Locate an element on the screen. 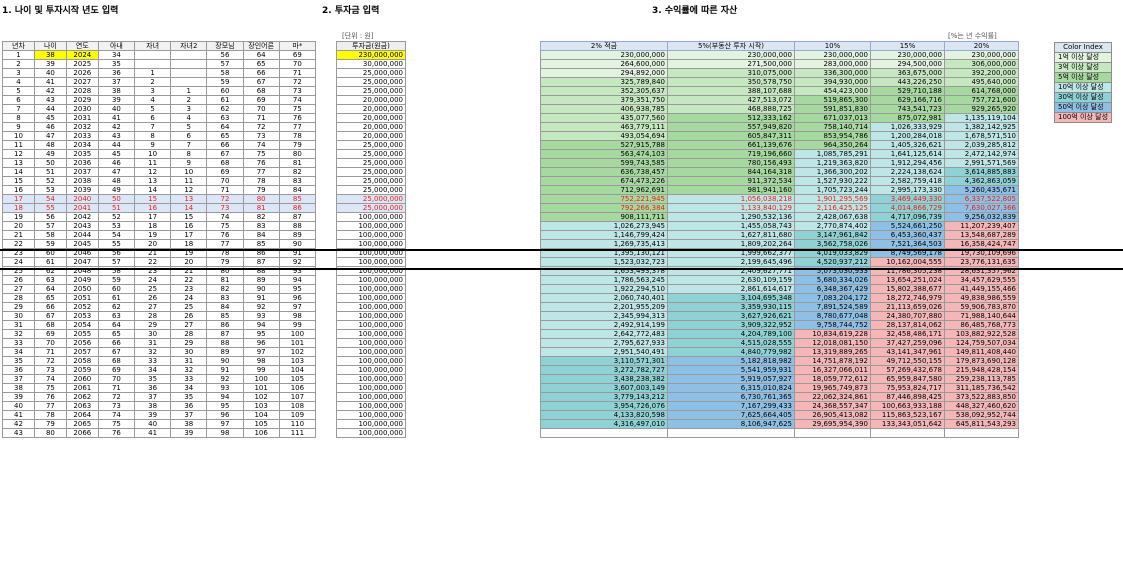  legend-item: 3억 이상 달성 is located at coordinates (1083, 67).